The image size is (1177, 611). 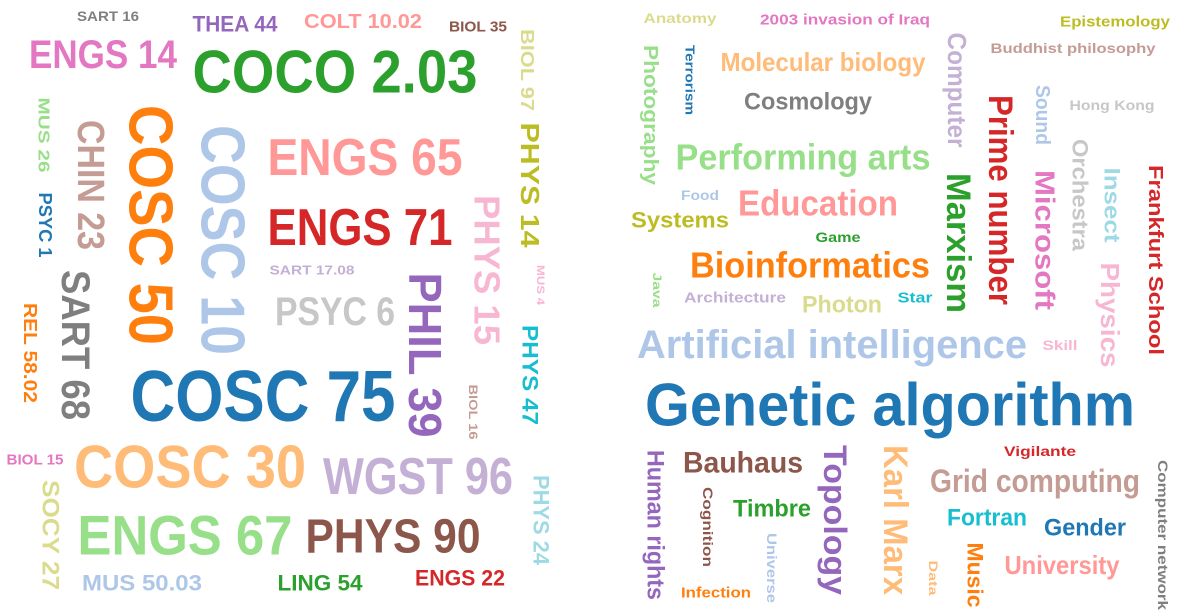 What do you see at coordinates (655, 525) in the screenshot?
I see `word: Human rights` at bounding box center [655, 525].